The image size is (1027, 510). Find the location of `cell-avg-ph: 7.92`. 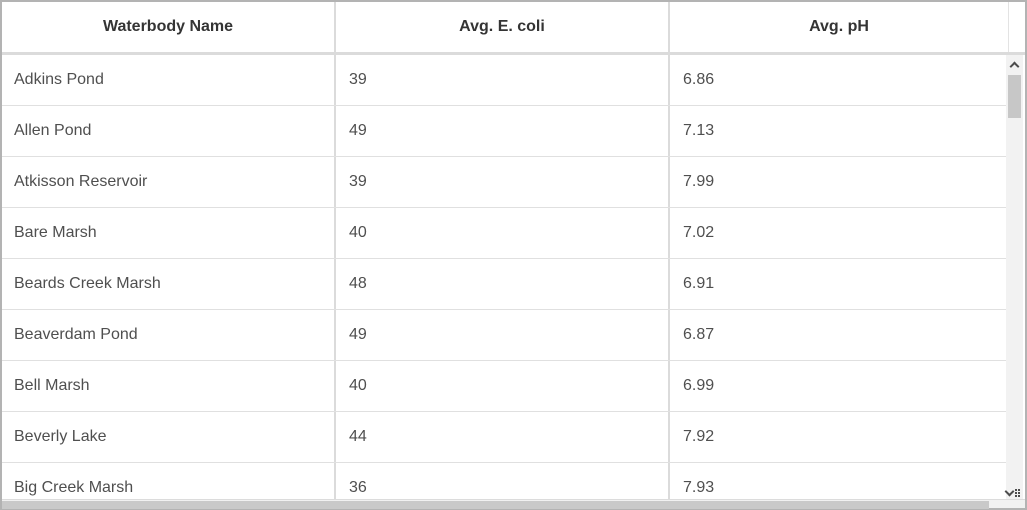

cell-avg-ph: 7.92 is located at coordinates (838, 437).